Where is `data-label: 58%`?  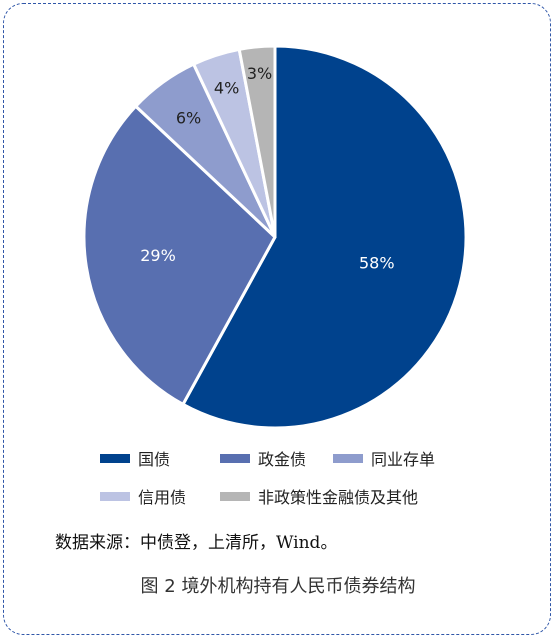
data-label: 58% is located at coordinates (377, 263).